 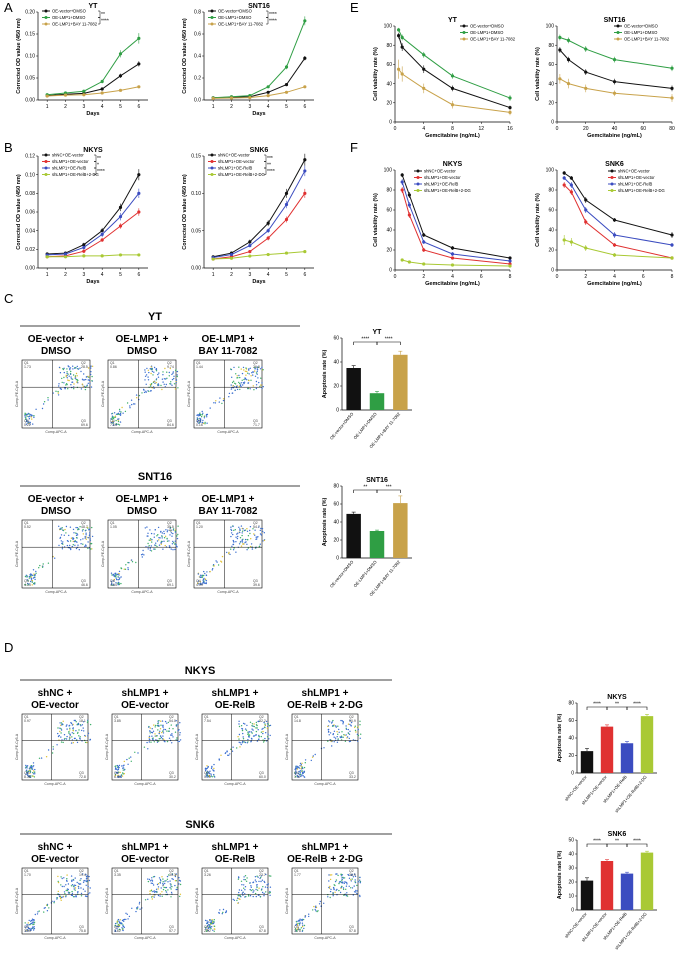 I want to click on panel-letter-b: B, so click(x=8, y=147).